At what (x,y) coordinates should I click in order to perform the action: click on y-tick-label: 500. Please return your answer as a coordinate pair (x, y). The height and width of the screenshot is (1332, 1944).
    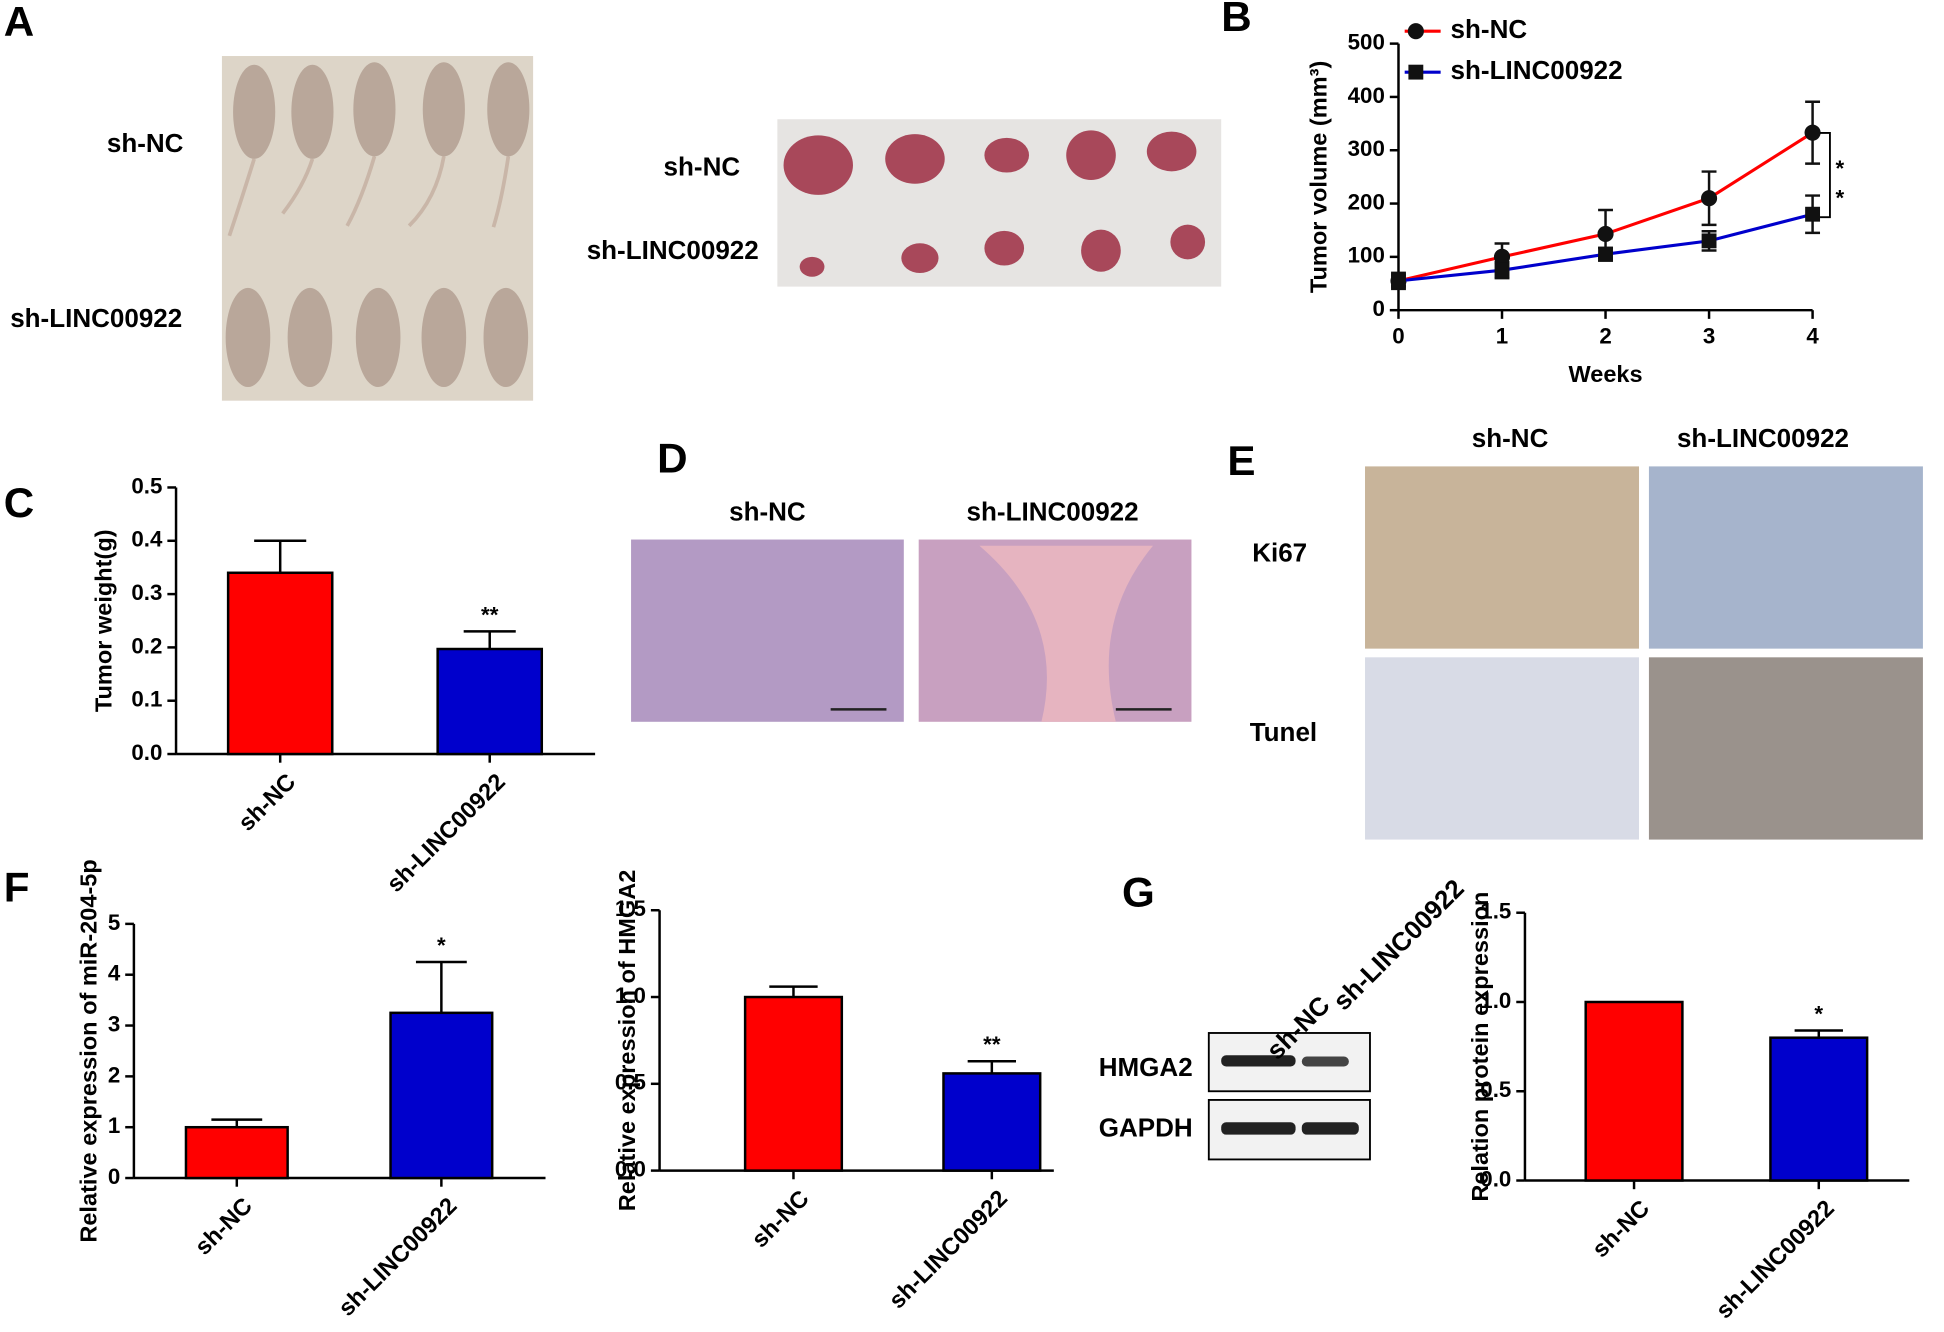
    Looking at the image, I should click on (1366, 42).